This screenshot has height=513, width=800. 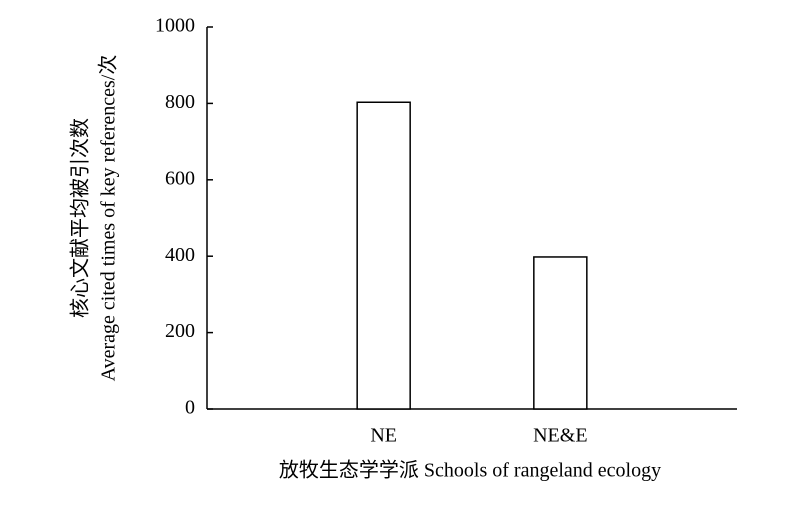 I want to click on y-tick-label: 1000, so click(x=175, y=26).